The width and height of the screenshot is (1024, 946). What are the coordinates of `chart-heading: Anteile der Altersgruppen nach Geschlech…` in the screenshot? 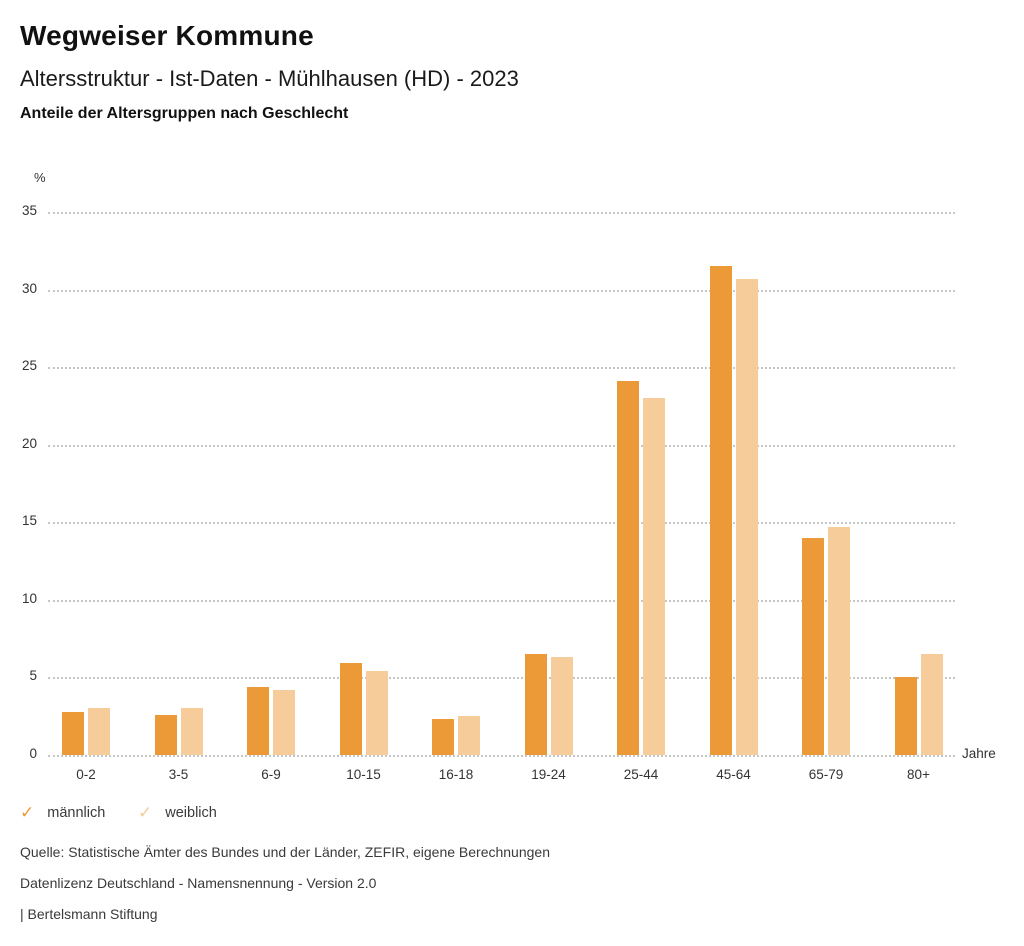 It's located at (184, 113).